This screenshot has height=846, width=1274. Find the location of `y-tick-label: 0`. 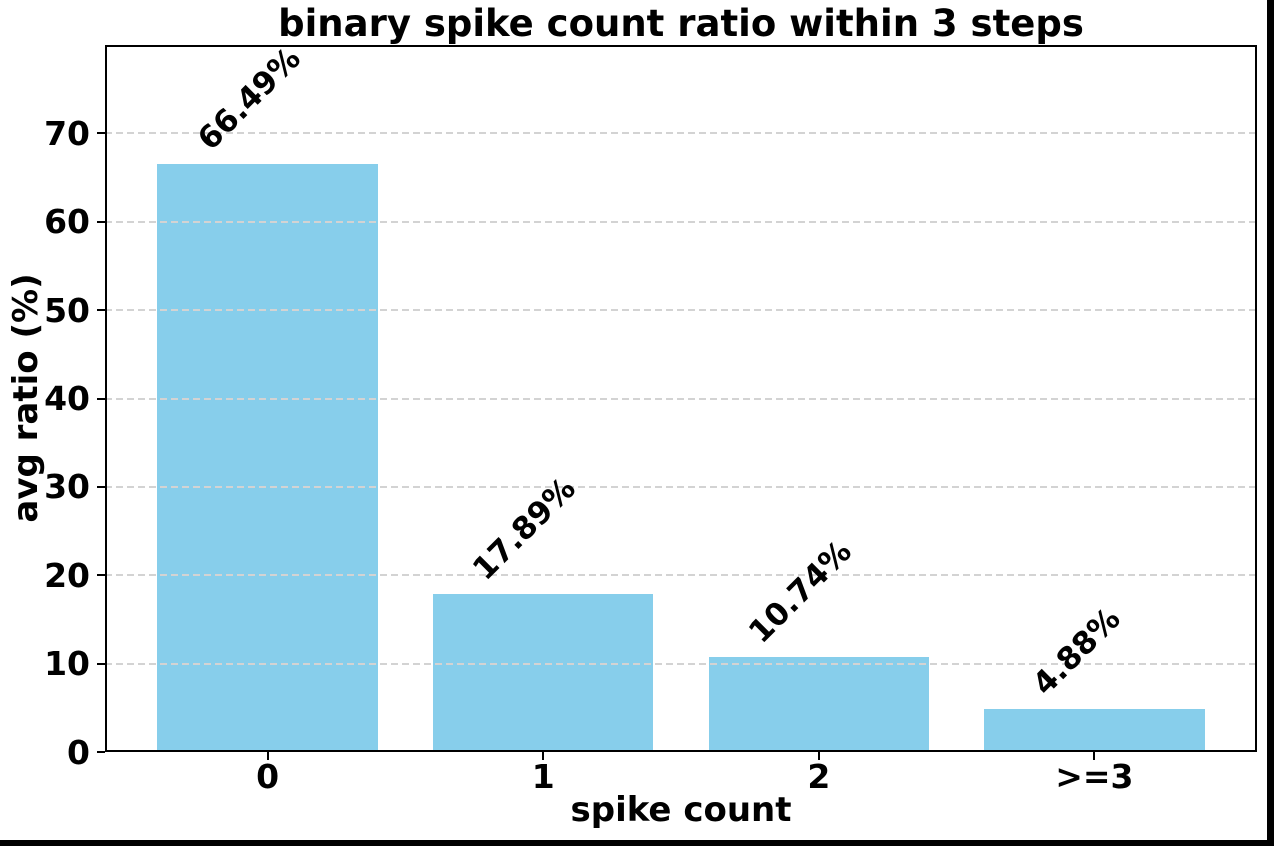

y-tick-label: 0 is located at coordinates (78, 752).